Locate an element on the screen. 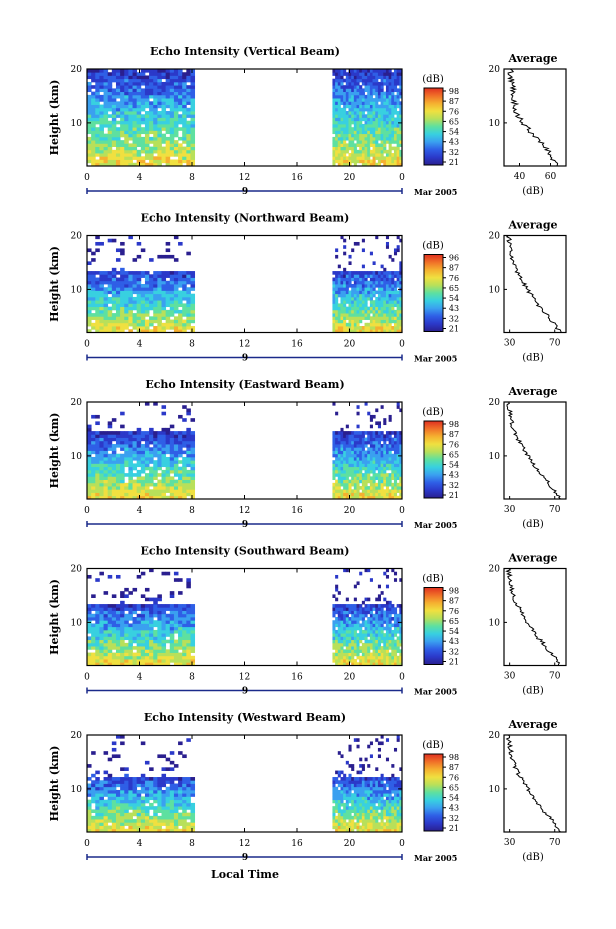  x-tick-label: 8 is located at coordinates (192, 345).